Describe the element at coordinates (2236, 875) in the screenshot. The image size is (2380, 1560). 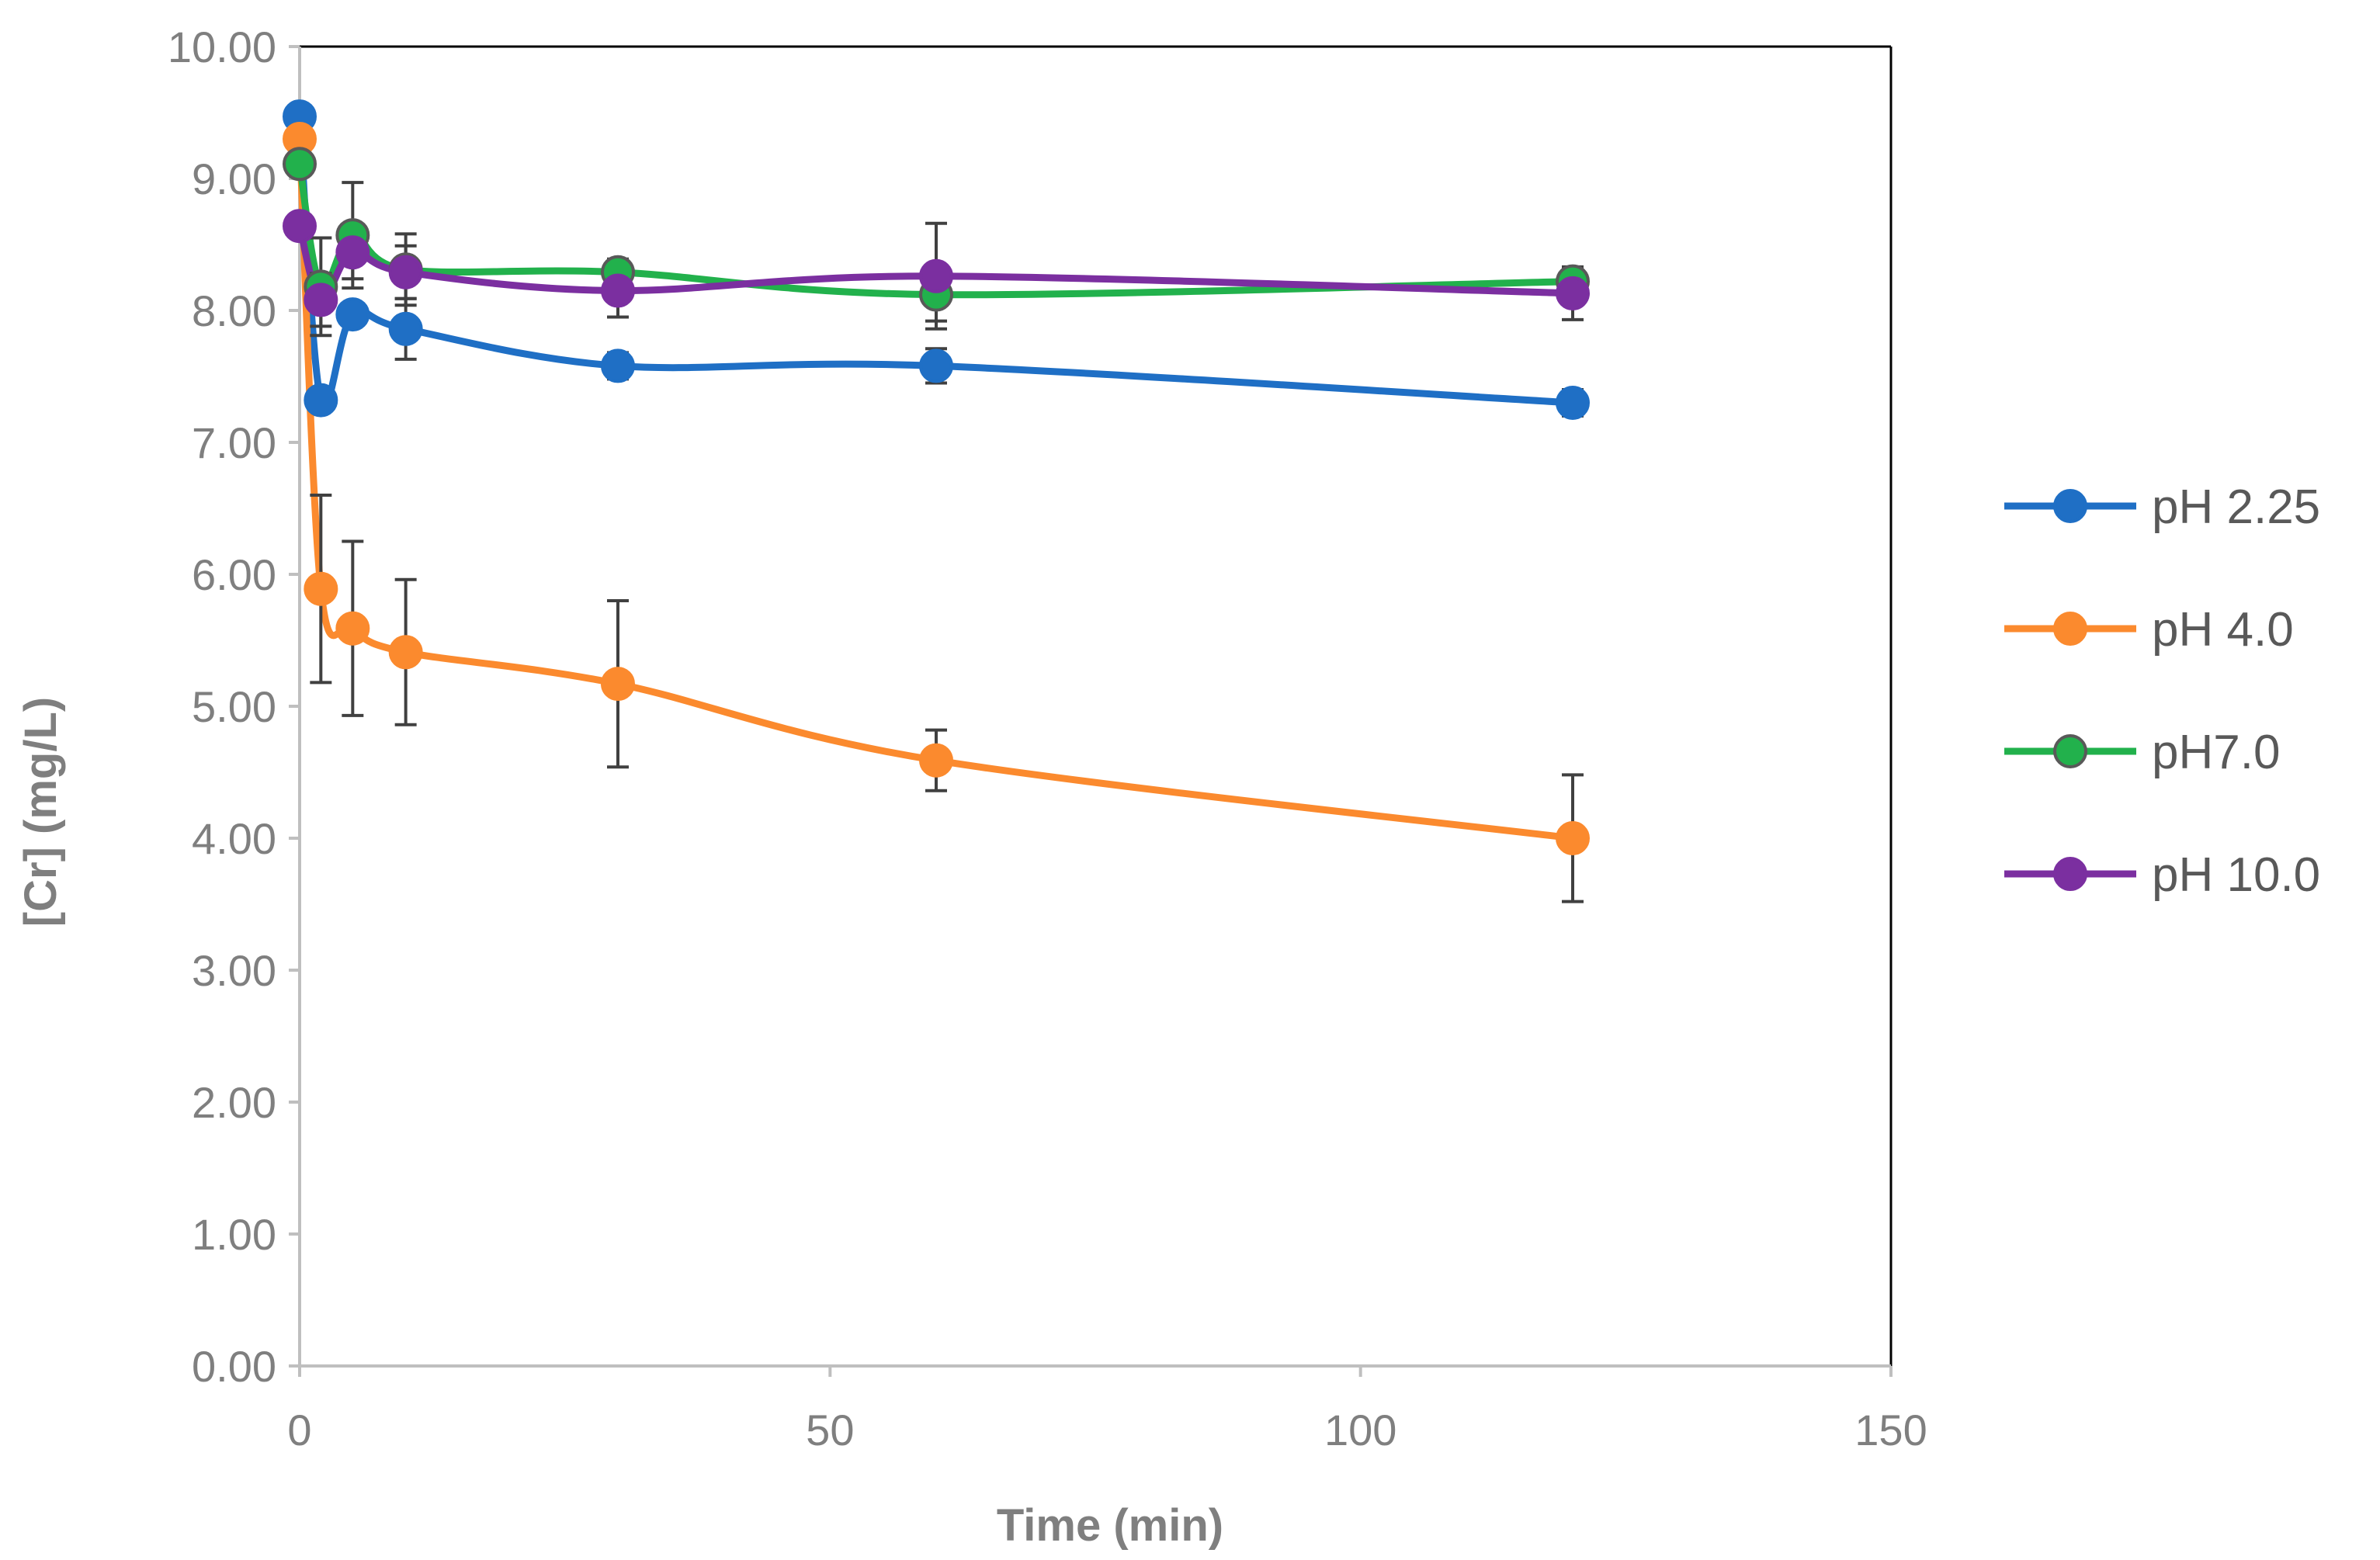
I see `legend-label: pH 10.0` at that location.